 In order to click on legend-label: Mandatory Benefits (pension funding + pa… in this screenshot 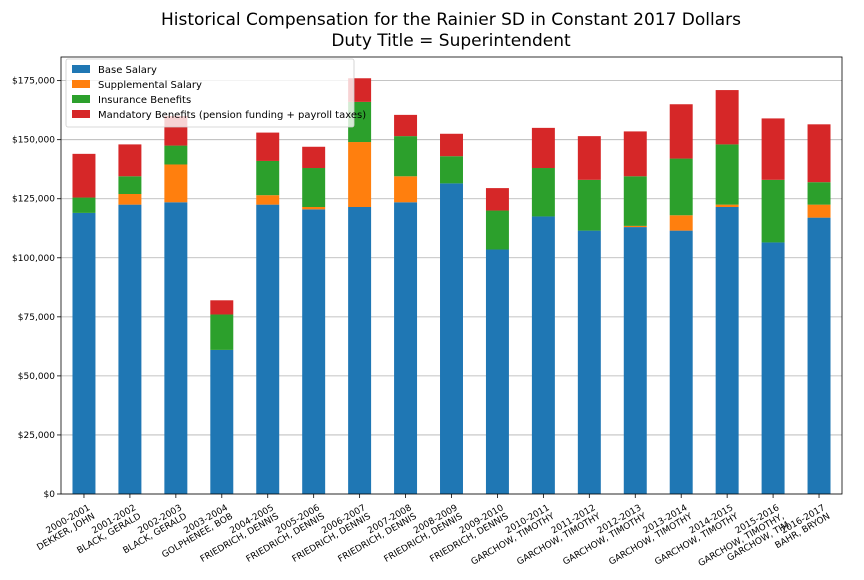, I will do `click(232, 115)`.